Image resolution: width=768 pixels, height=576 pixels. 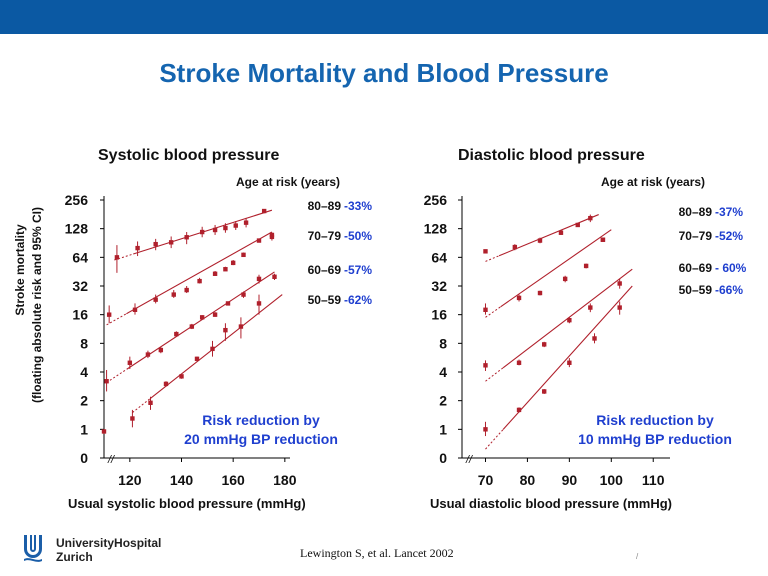 What do you see at coordinates (443, 372) in the screenshot?
I see `panel2-y-tick-label: 4` at bounding box center [443, 372].